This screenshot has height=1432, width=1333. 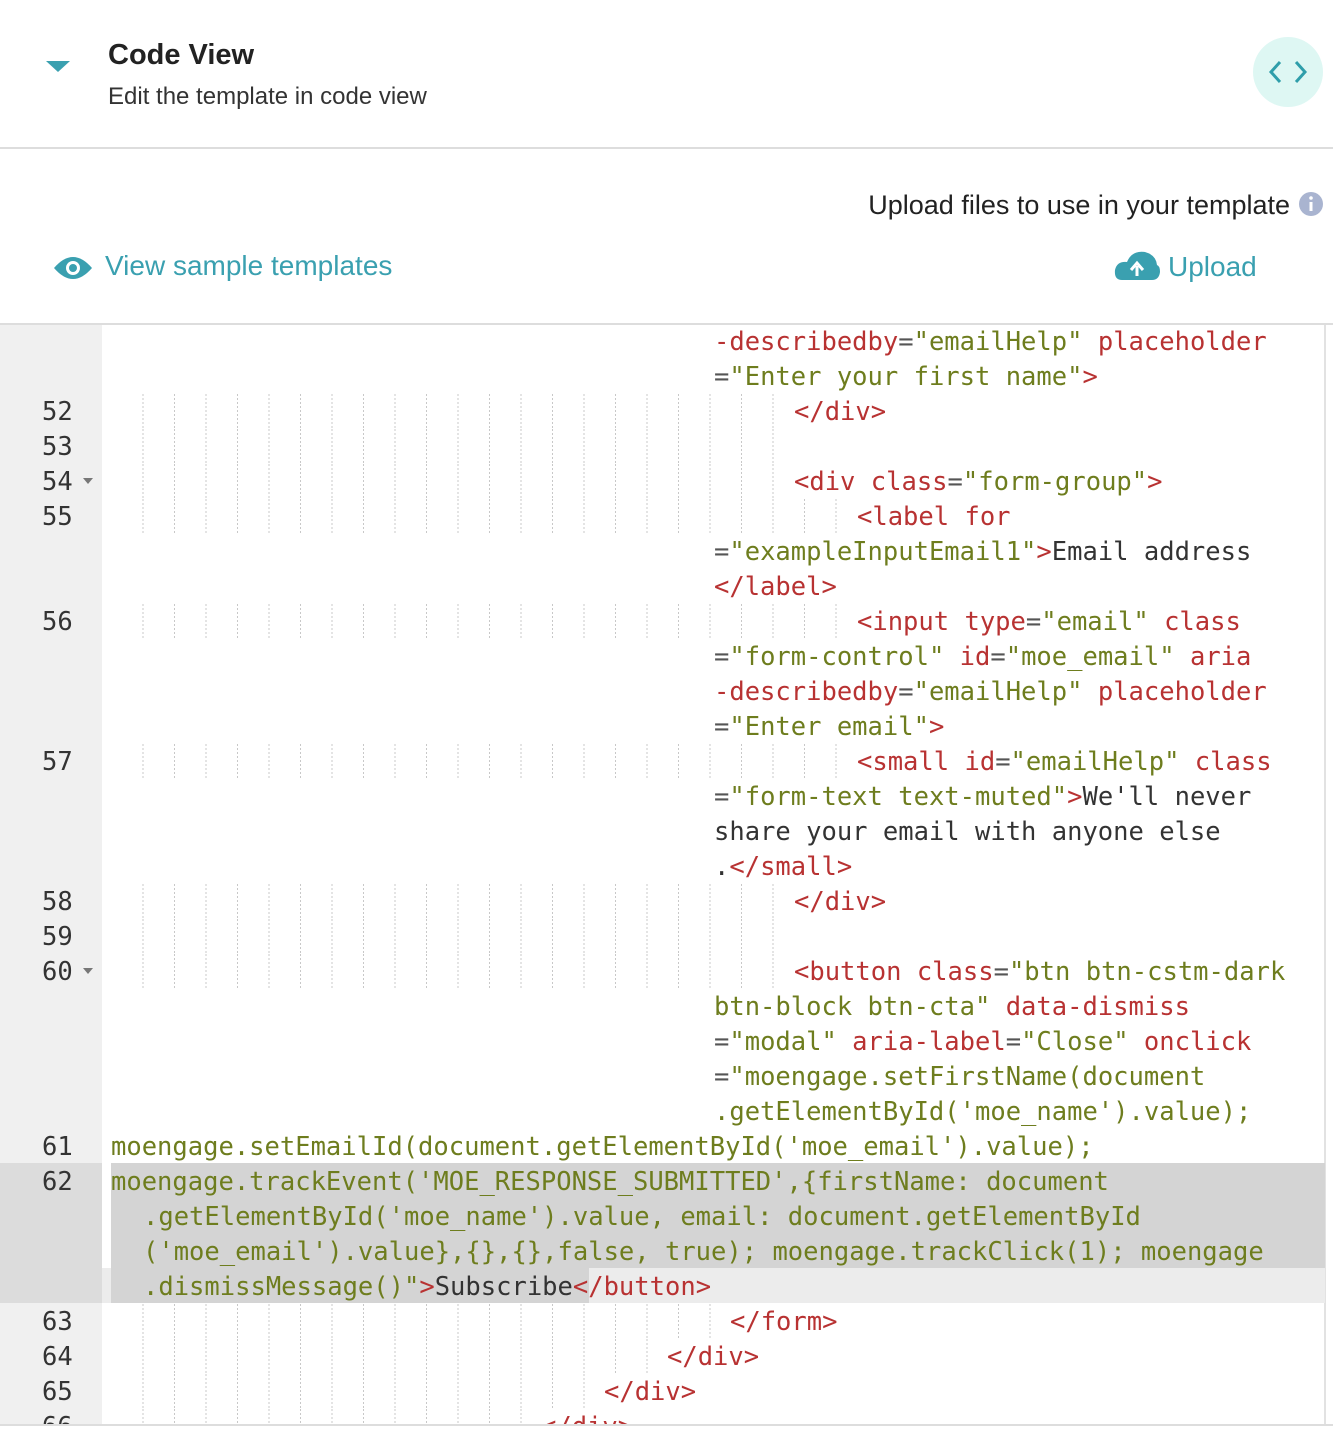 I want to click on sample-templates-link: View sample templates, so click(x=248, y=265).